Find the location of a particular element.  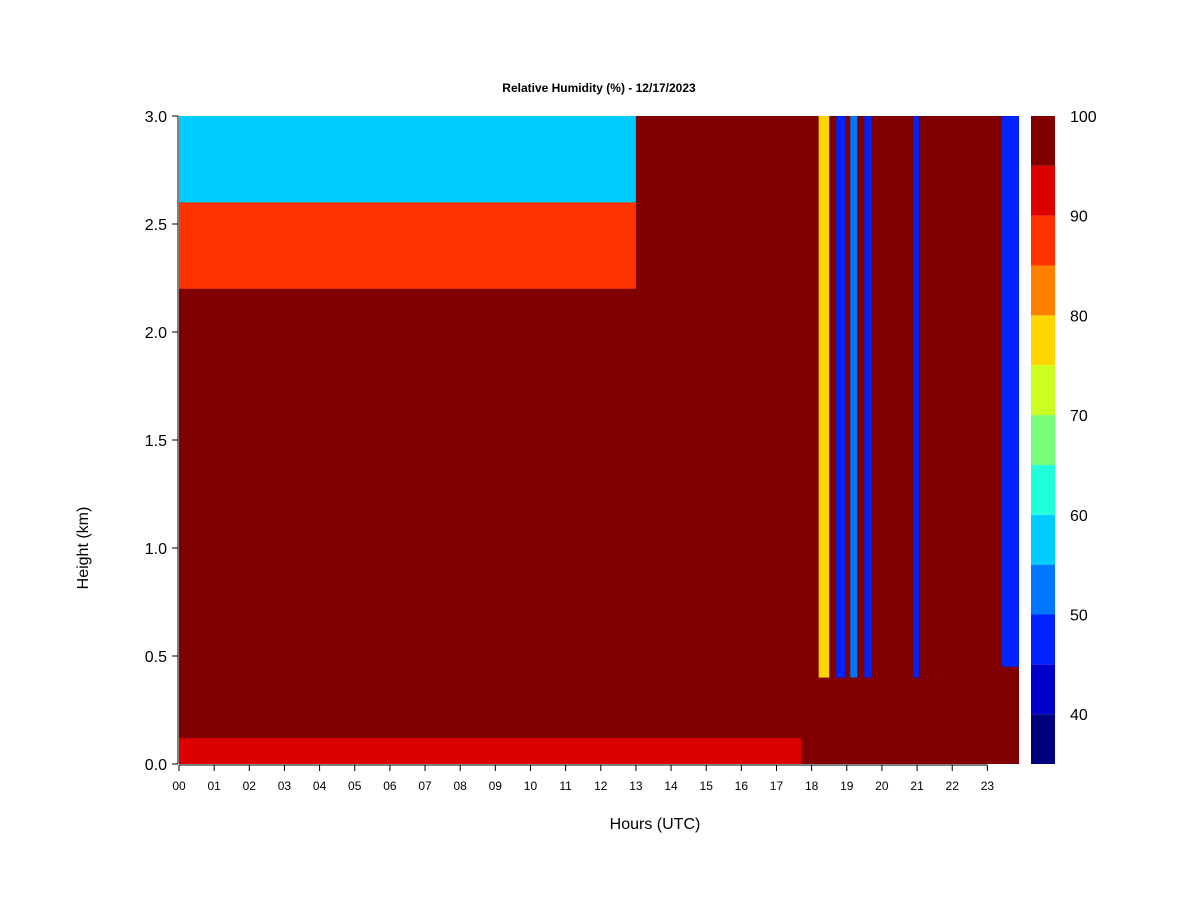

colorbar-label-5: 90 is located at coordinates (1079, 217).